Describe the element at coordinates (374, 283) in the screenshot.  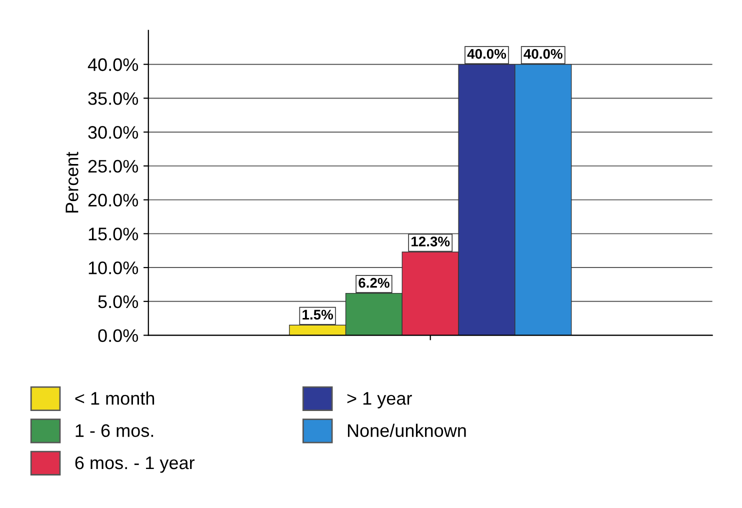
I see `data-label: 6.2%` at that location.